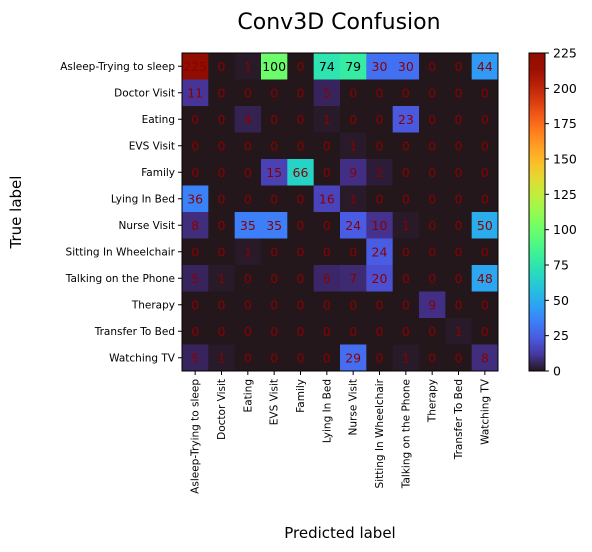  Describe the element at coordinates (196, 436) in the screenshot. I see `x-tick-label: Asleep-Trying to sleep` at that location.